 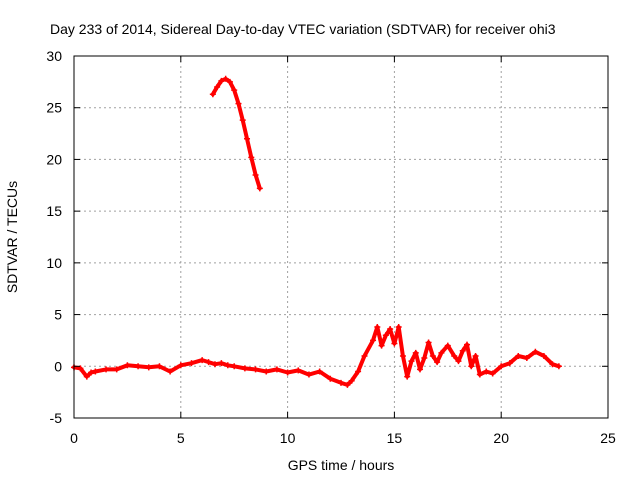 What do you see at coordinates (54, 159) in the screenshot?
I see `y-tick-label: 20` at bounding box center [54, 159].